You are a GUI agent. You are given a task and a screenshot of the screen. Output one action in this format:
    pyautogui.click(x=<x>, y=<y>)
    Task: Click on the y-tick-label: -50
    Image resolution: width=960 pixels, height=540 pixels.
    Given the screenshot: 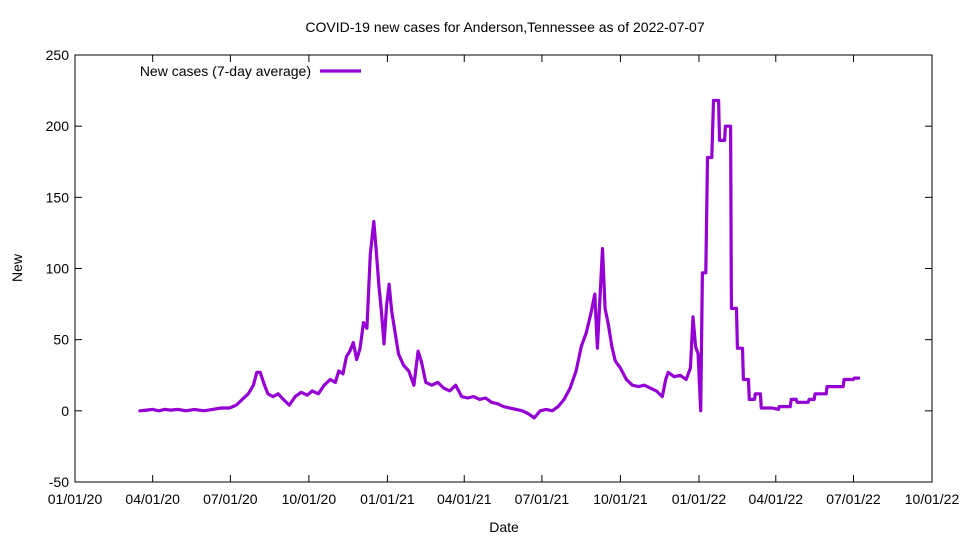 What is the action you would take?
    pyautogui.click(x=59, y=482)
    